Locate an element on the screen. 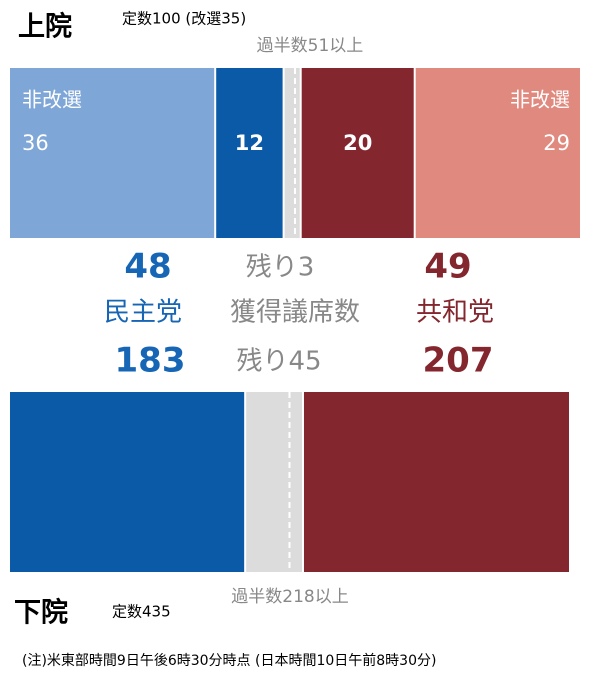 Image resolution: width=589 pixels, height=678 pixels. house-remaining: 残り45 is located at coordinates (278, 362).